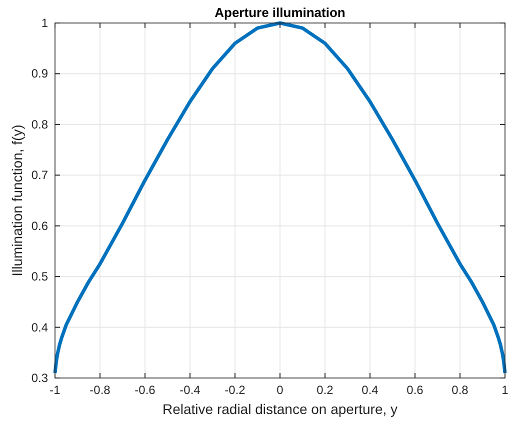 Image resolution: width=514 pixels, height=427 pixels. What do you see at coordinates (39, 175) in the screenshot?
I see `y-tick-label: 0.7` at bounding box center [39, 175].